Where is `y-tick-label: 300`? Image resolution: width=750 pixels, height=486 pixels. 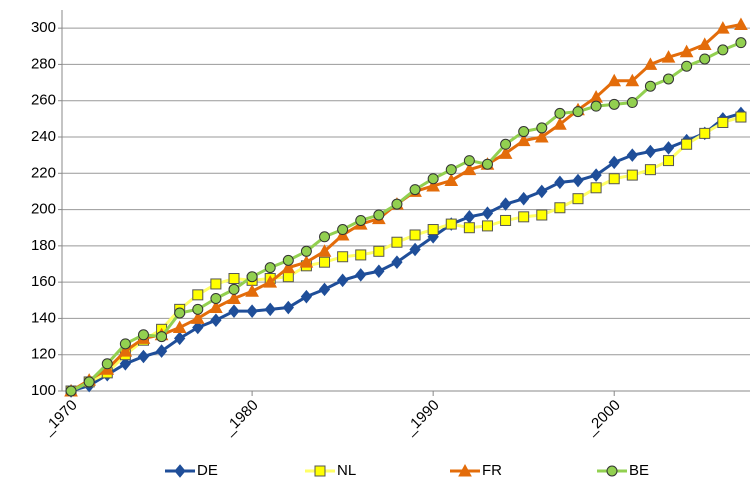 y-tick-label: 300 is located at coordinates (43, 27).